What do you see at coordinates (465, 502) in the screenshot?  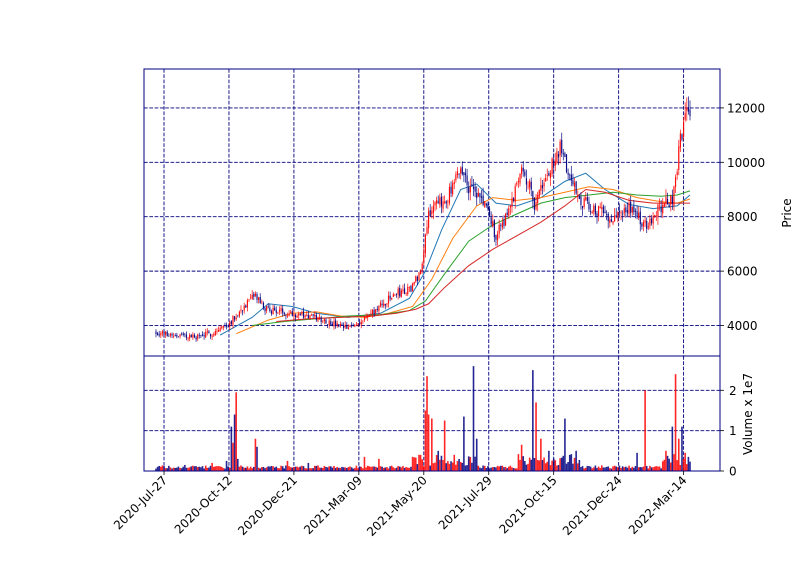 I see `x-tick-label: 2021-Jul-29` at bounding box center [465, 502].